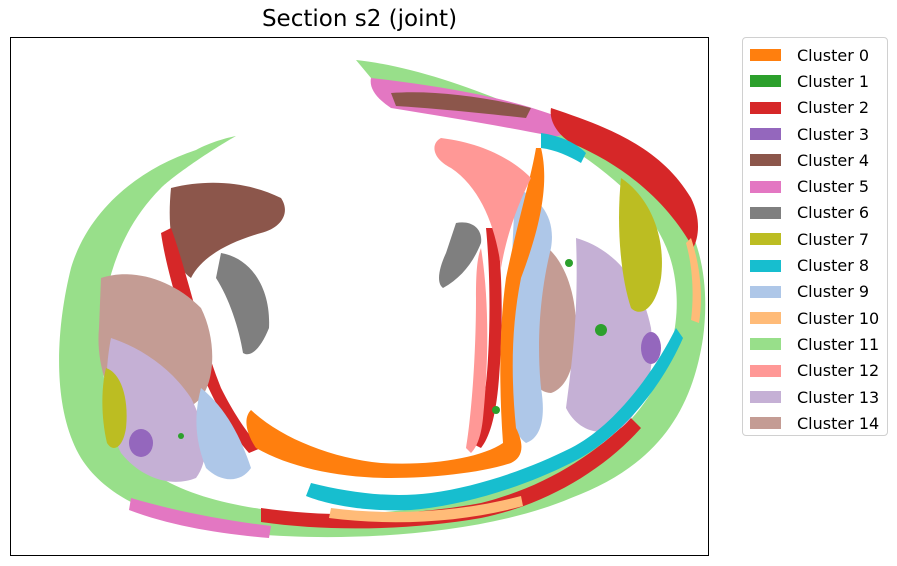 The height and width of the screenshot is (566, 897). What do you see at coordinates (451, 473) in the screenshot?
I see `region-cluster-2-bottom` at bounding box center [451, 473].